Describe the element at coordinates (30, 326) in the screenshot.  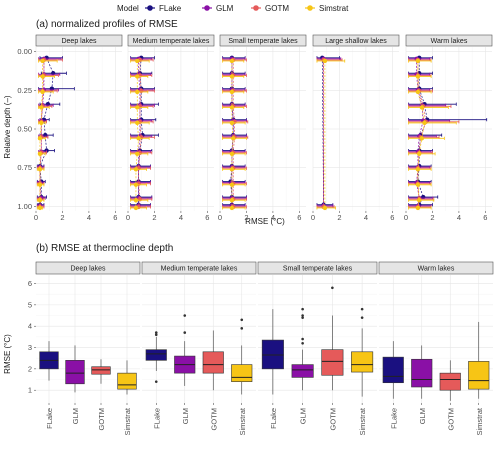
I see `y-tick-label: 4` at that location.